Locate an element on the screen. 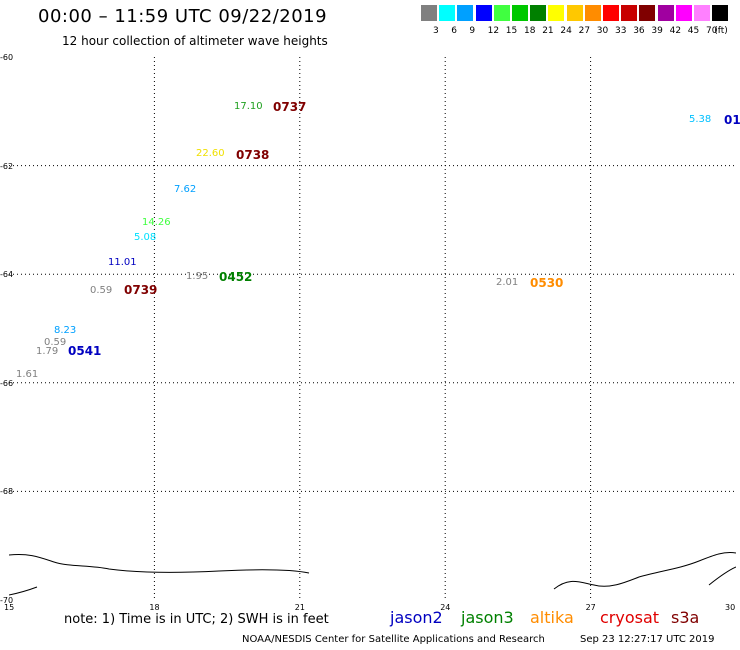  wave-height-value: 11.01 is located at coordinates (122, 262).